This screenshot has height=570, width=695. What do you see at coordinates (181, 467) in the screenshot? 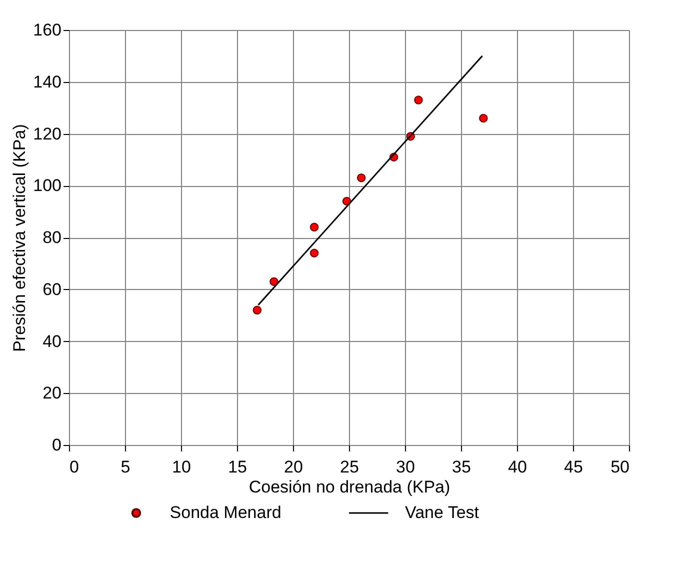
I see `x-tick-label: 10` at bounding box center [181, 467].